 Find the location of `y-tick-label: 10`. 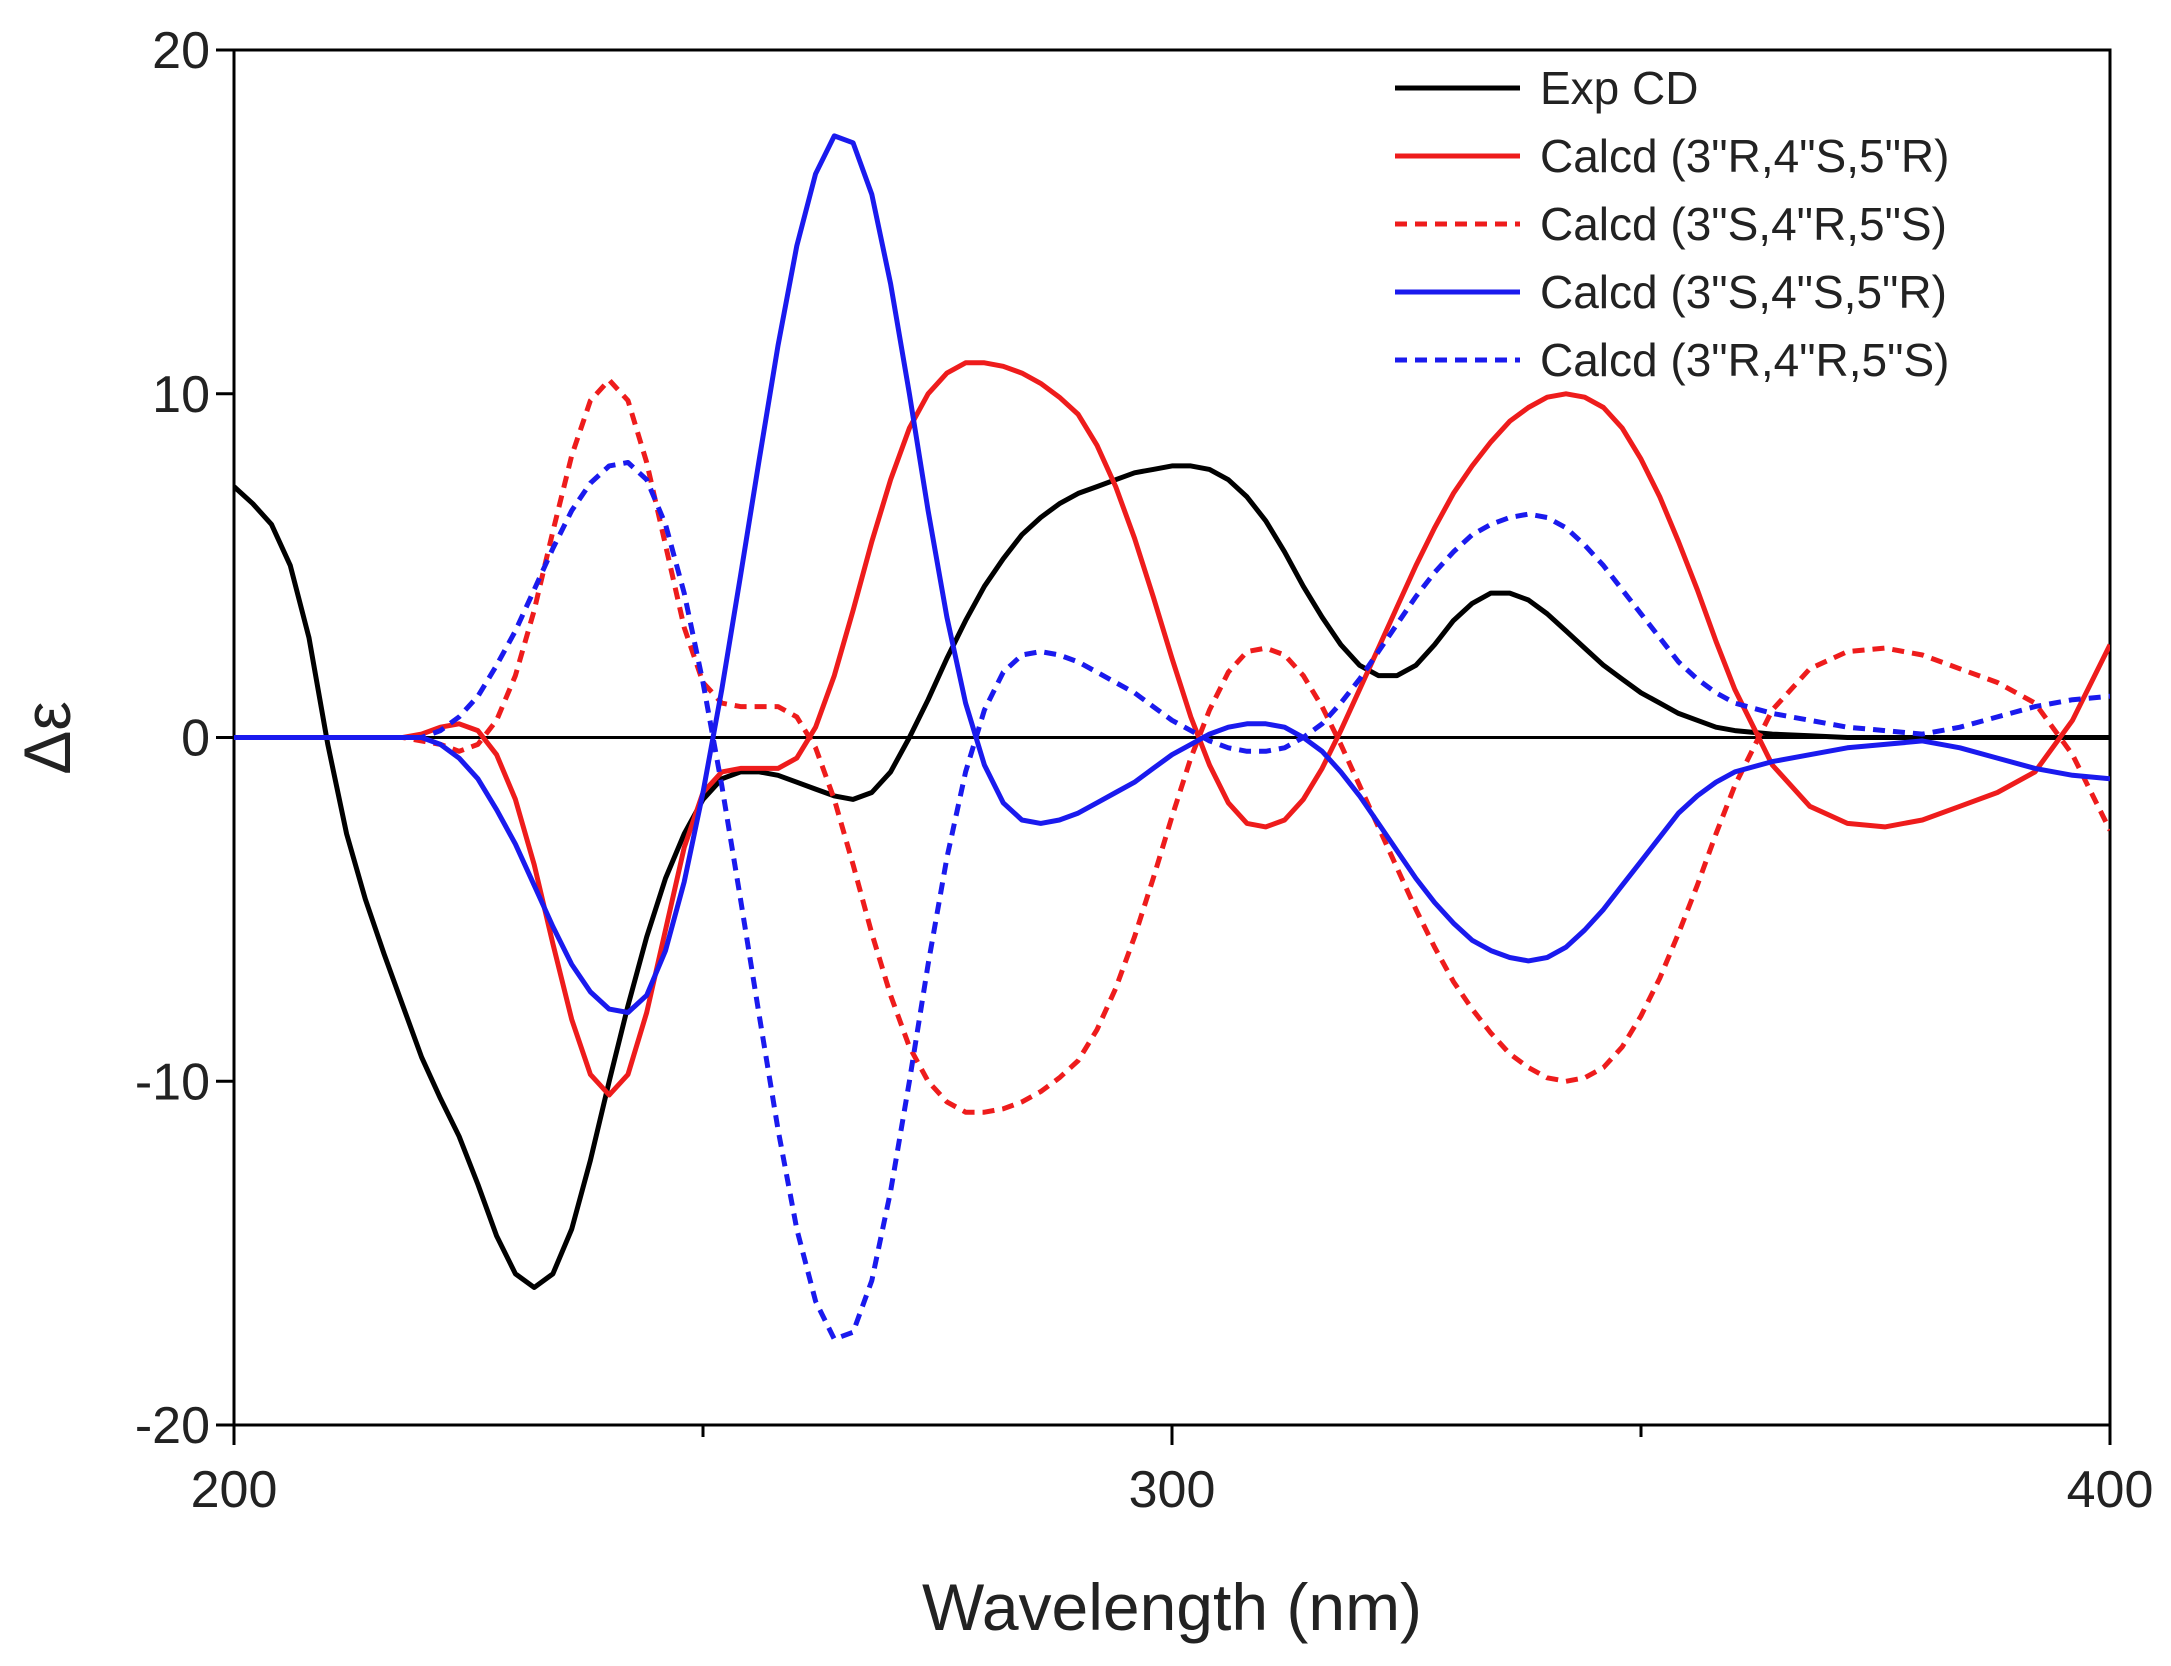

y-tick-label: 10 is located at coordinates (181, 395).